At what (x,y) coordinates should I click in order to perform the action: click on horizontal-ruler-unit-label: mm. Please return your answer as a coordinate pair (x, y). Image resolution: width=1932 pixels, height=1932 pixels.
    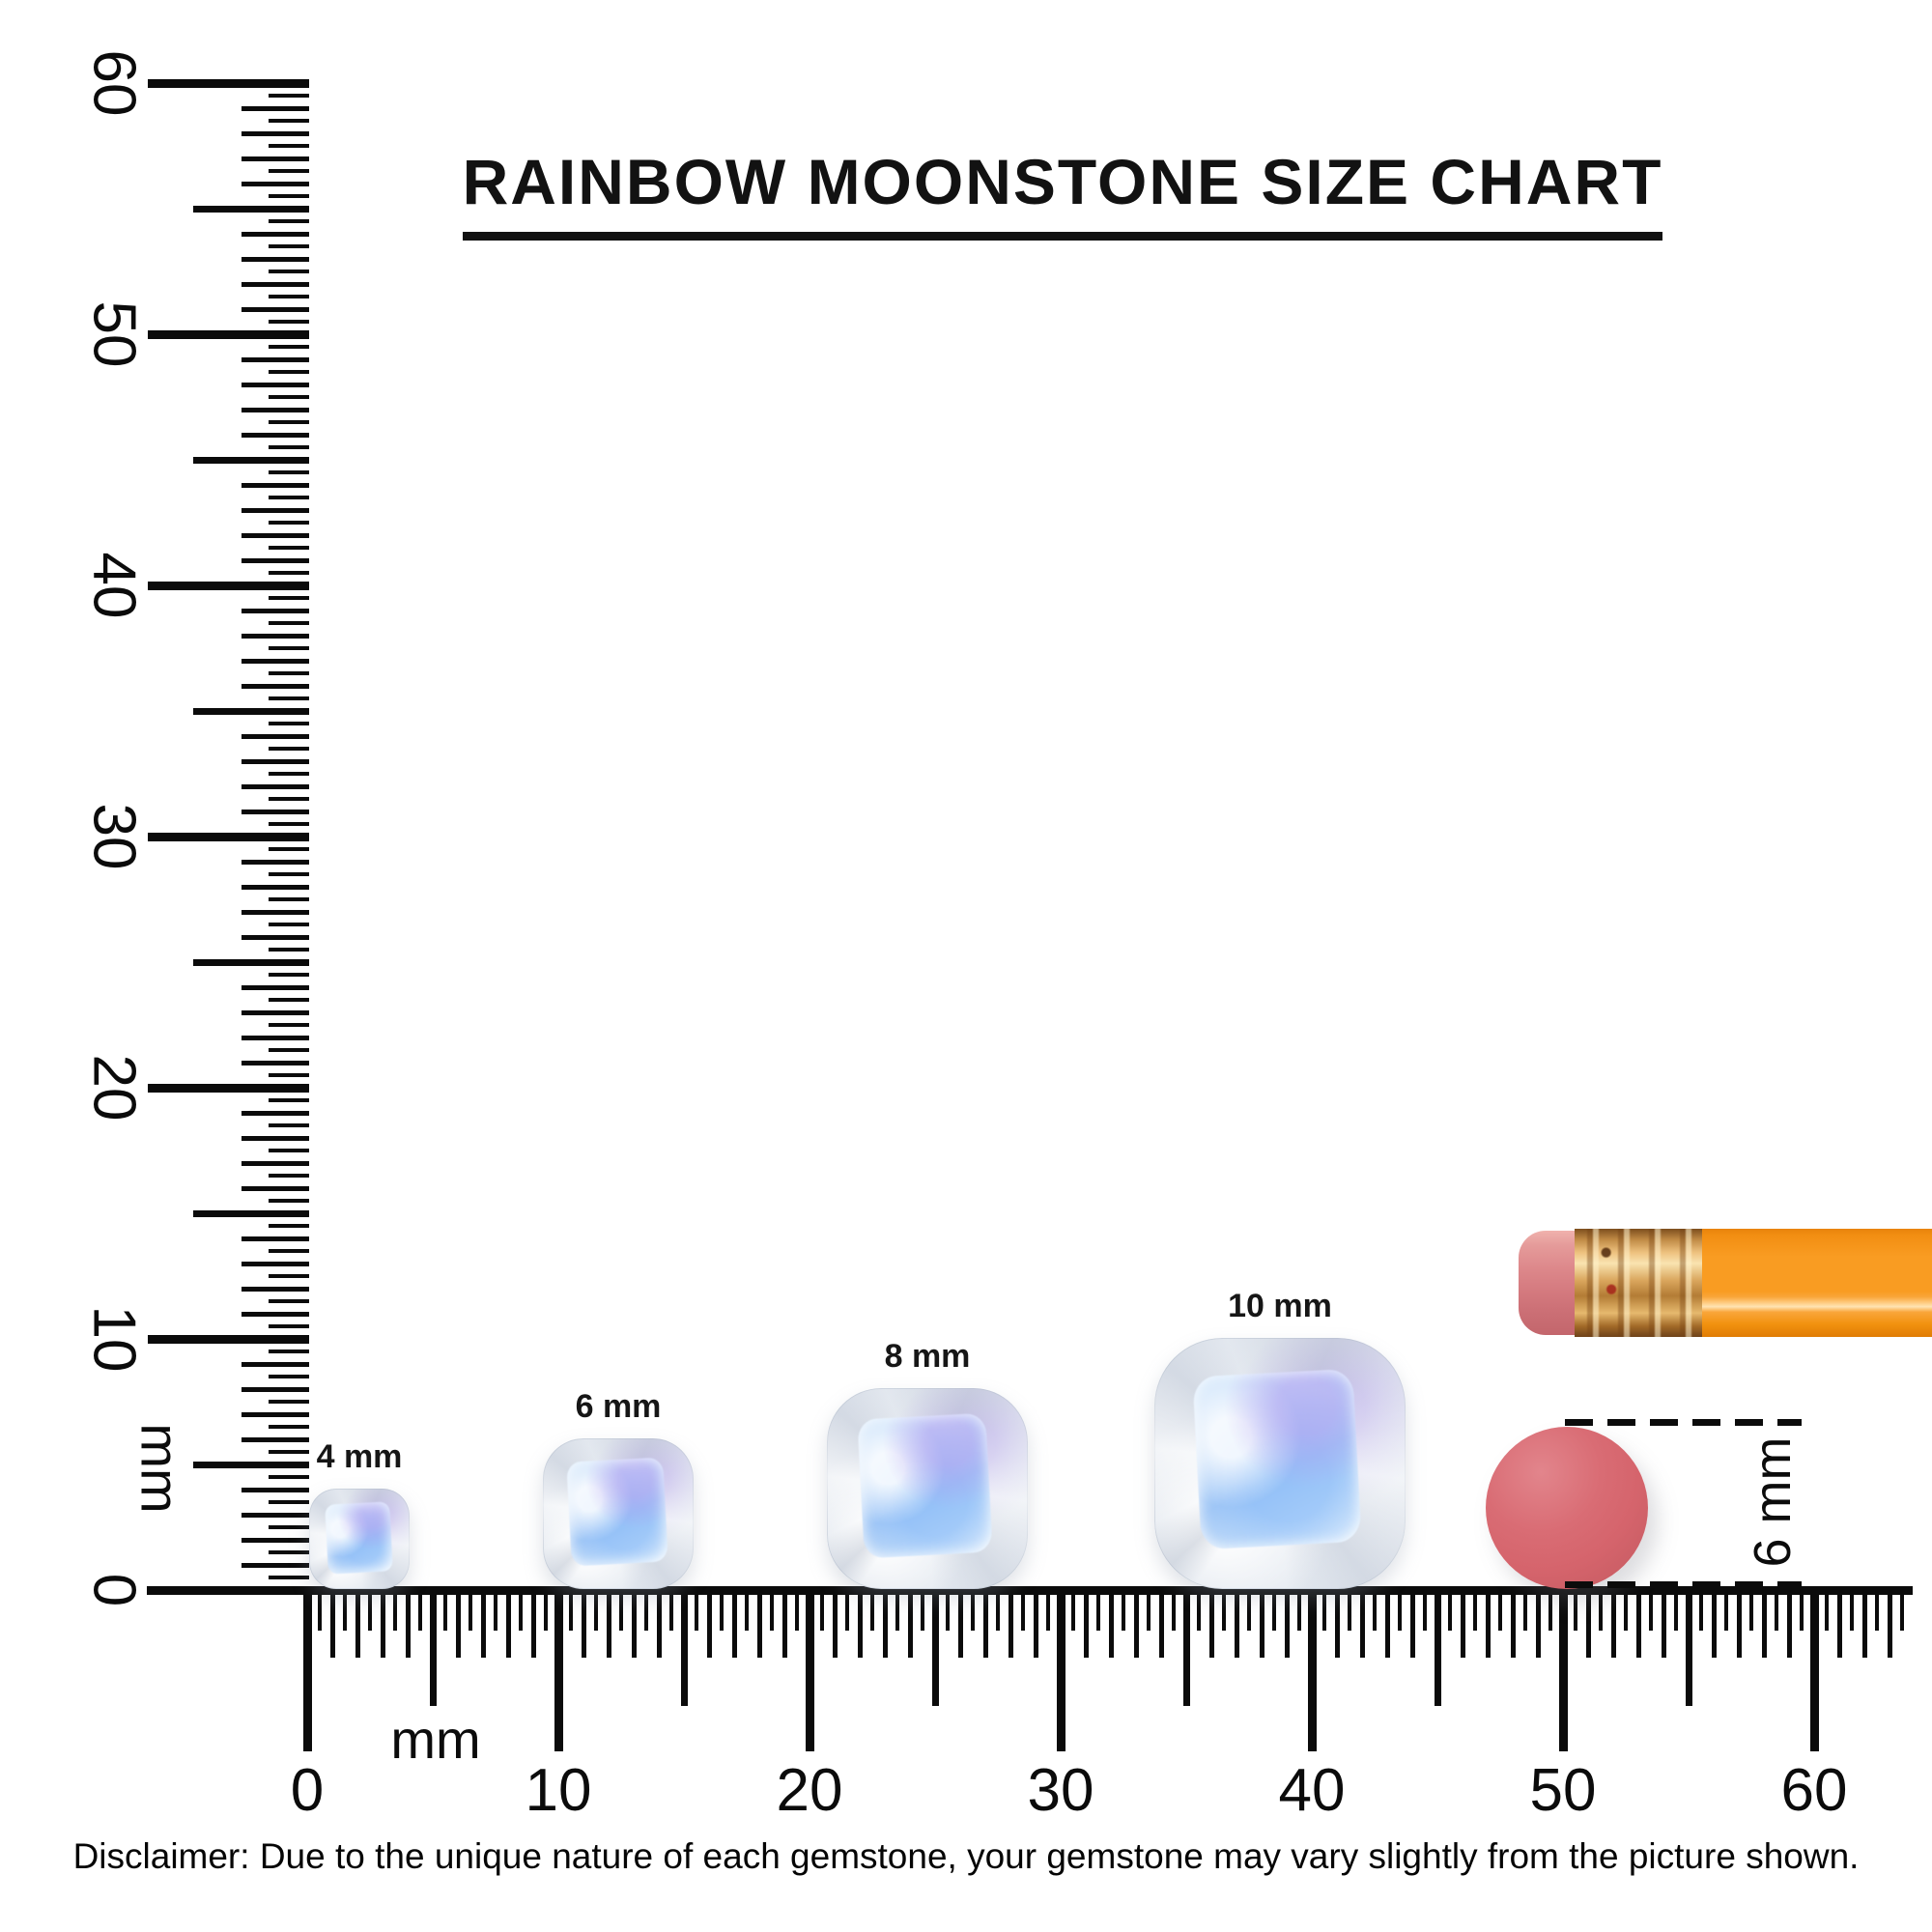
    Looking at the image, I should click on (435, 1739).